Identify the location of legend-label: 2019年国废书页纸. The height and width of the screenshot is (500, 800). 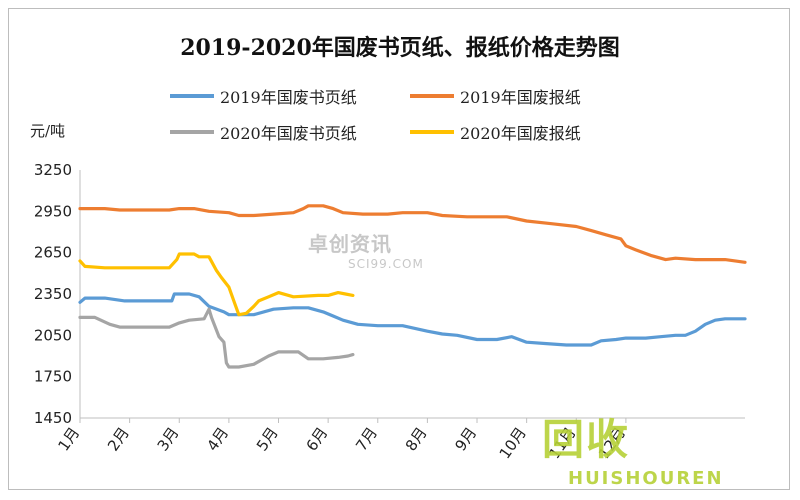
(288, 97).